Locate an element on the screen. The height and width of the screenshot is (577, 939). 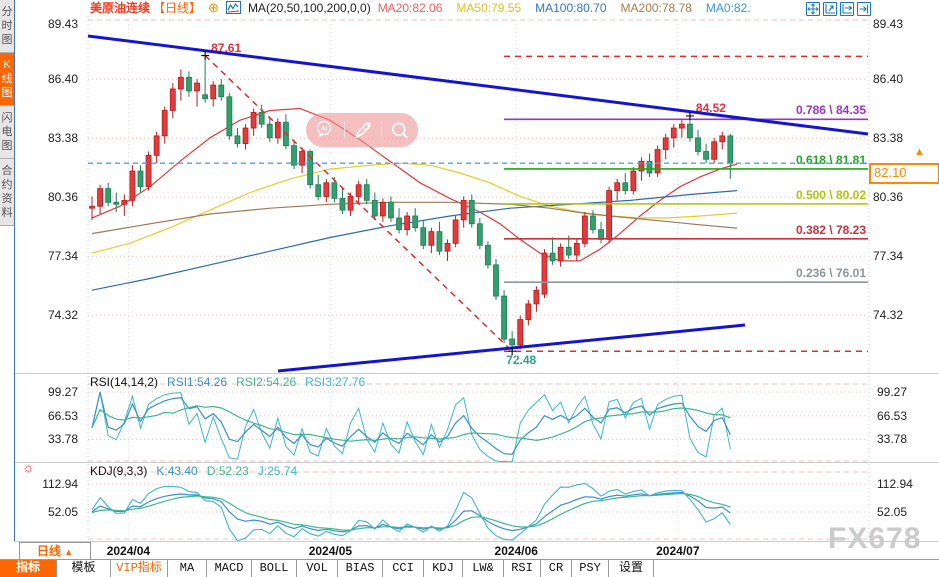
indicator-settings-icon: ☼ is located at coordinates (28, 467).